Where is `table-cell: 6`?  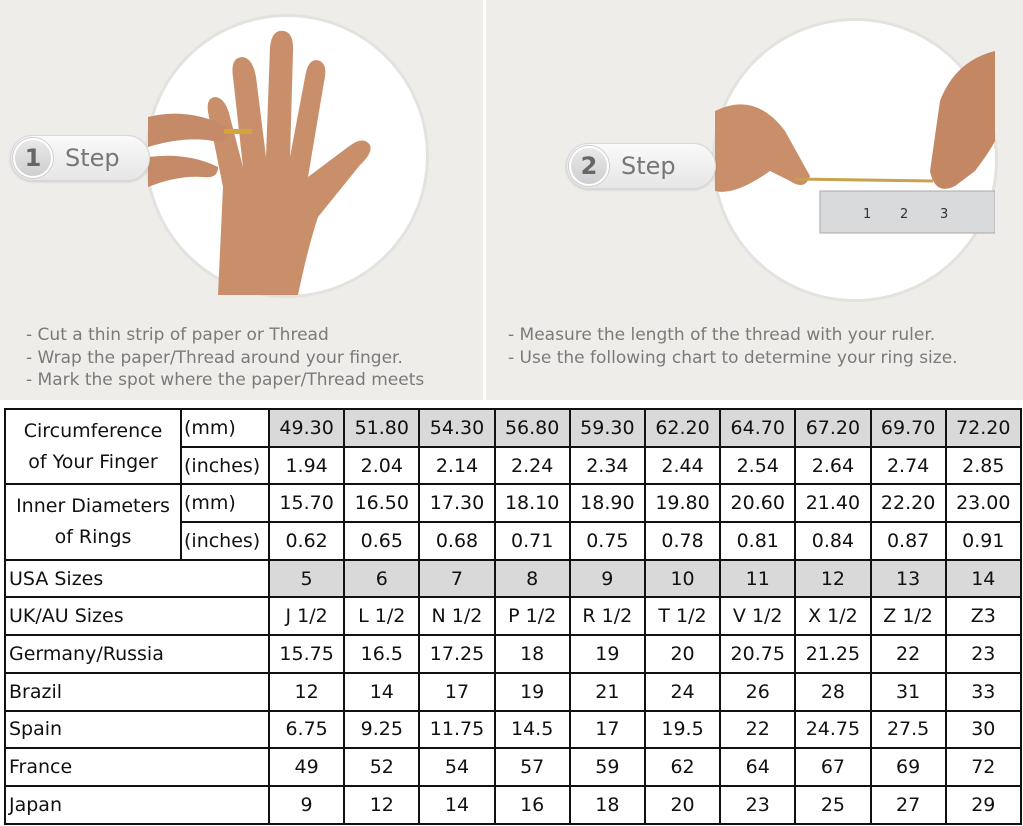
table-cell: 6 is located at coordinates (382, 578).